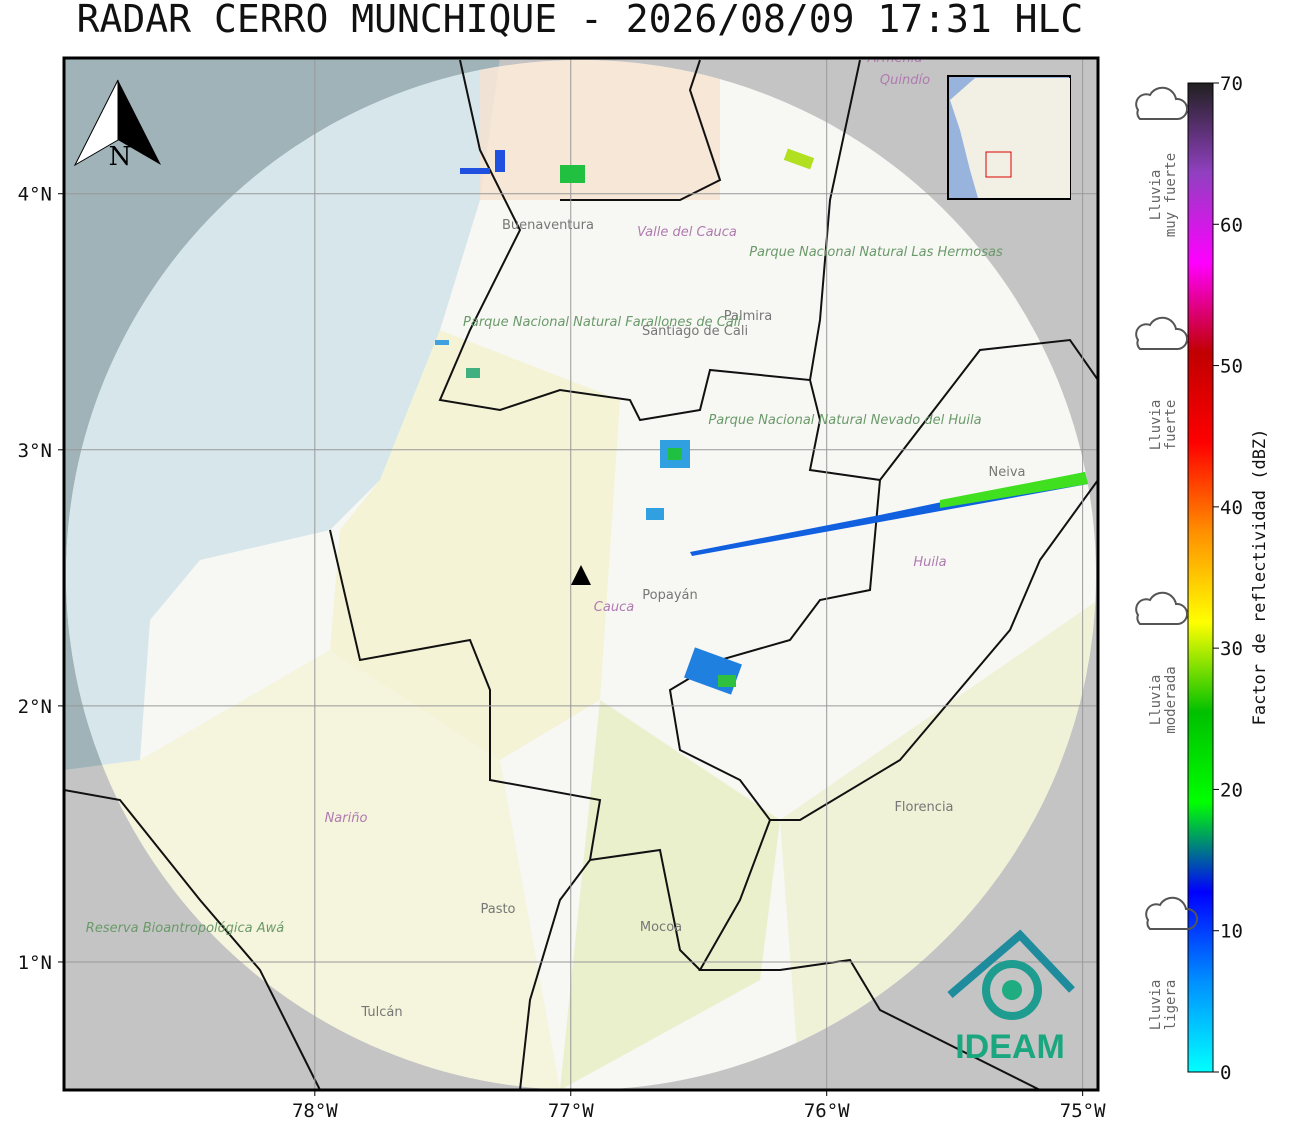 This screenshot has height=1137, width=1309. I want to click on place-label: Florencia, so click(923, 807).